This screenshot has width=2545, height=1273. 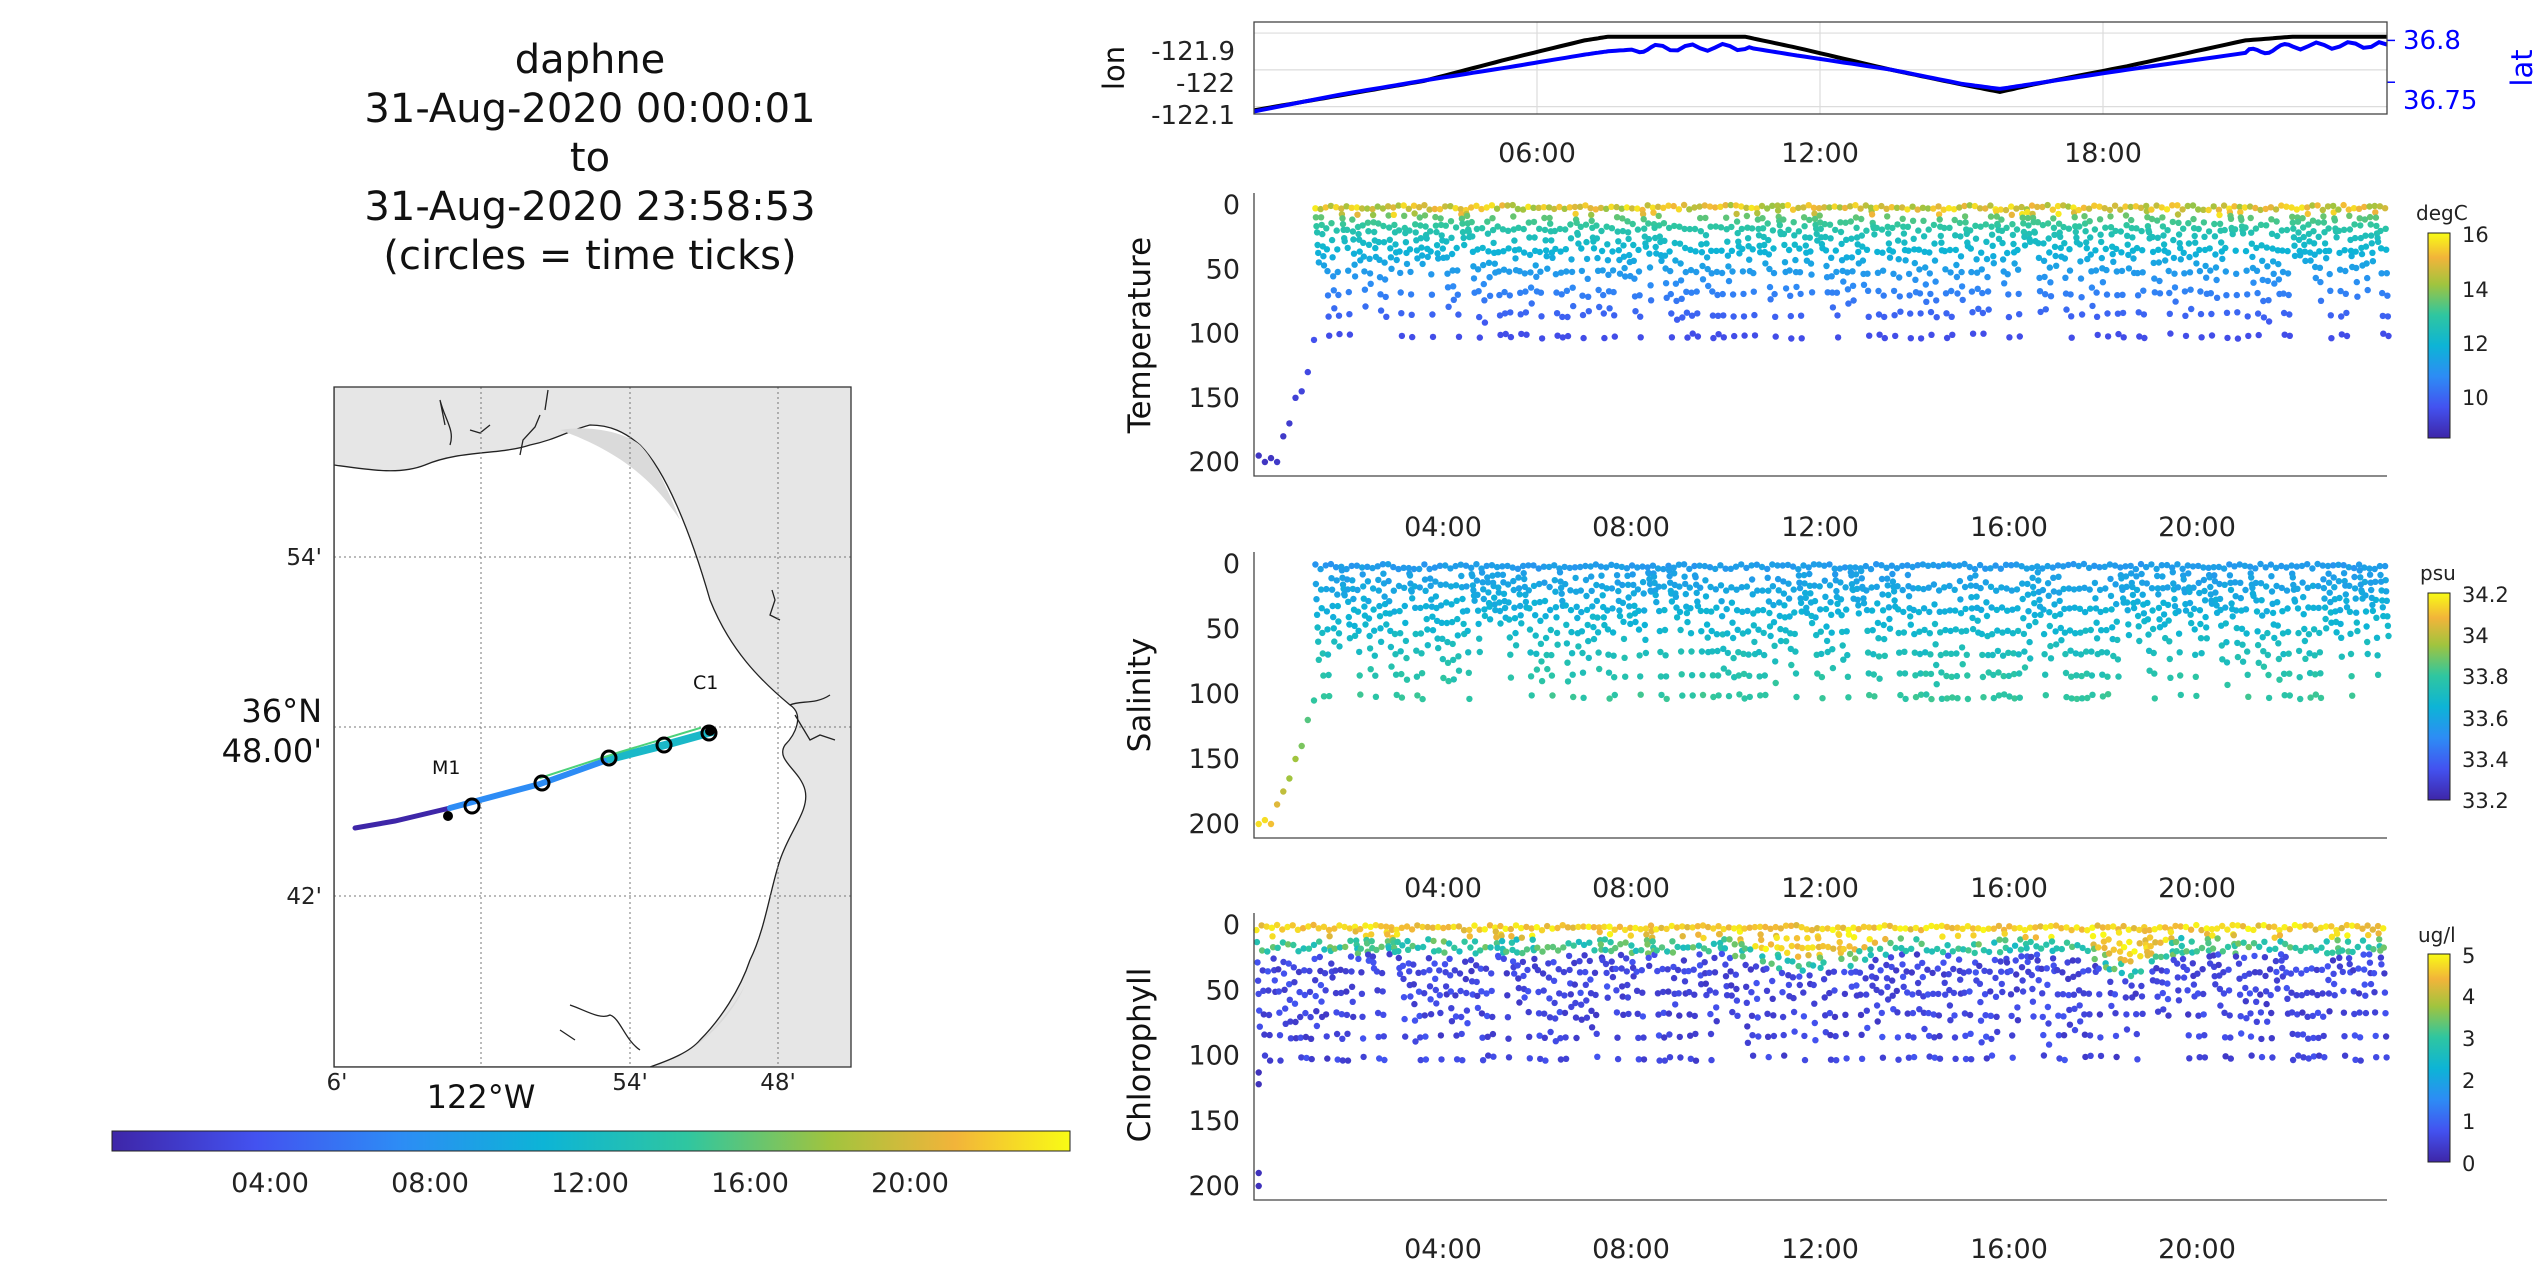 What do you see at coordinates (1823, 694) in the screenshot?
I see `salinity-scatter` at bounding box center [1823, 694].